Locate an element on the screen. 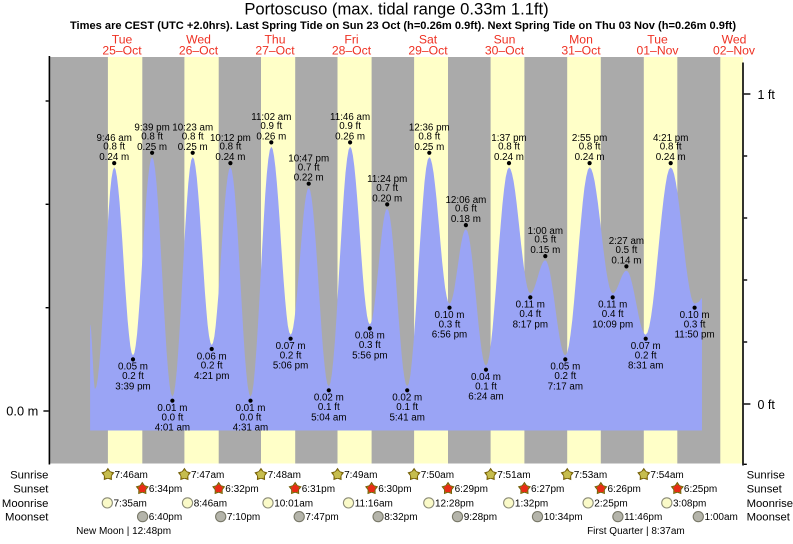 The width and height of the screenshot is (793, 544). svg-text: 5:56 pm is located at coordinates (369, 355).